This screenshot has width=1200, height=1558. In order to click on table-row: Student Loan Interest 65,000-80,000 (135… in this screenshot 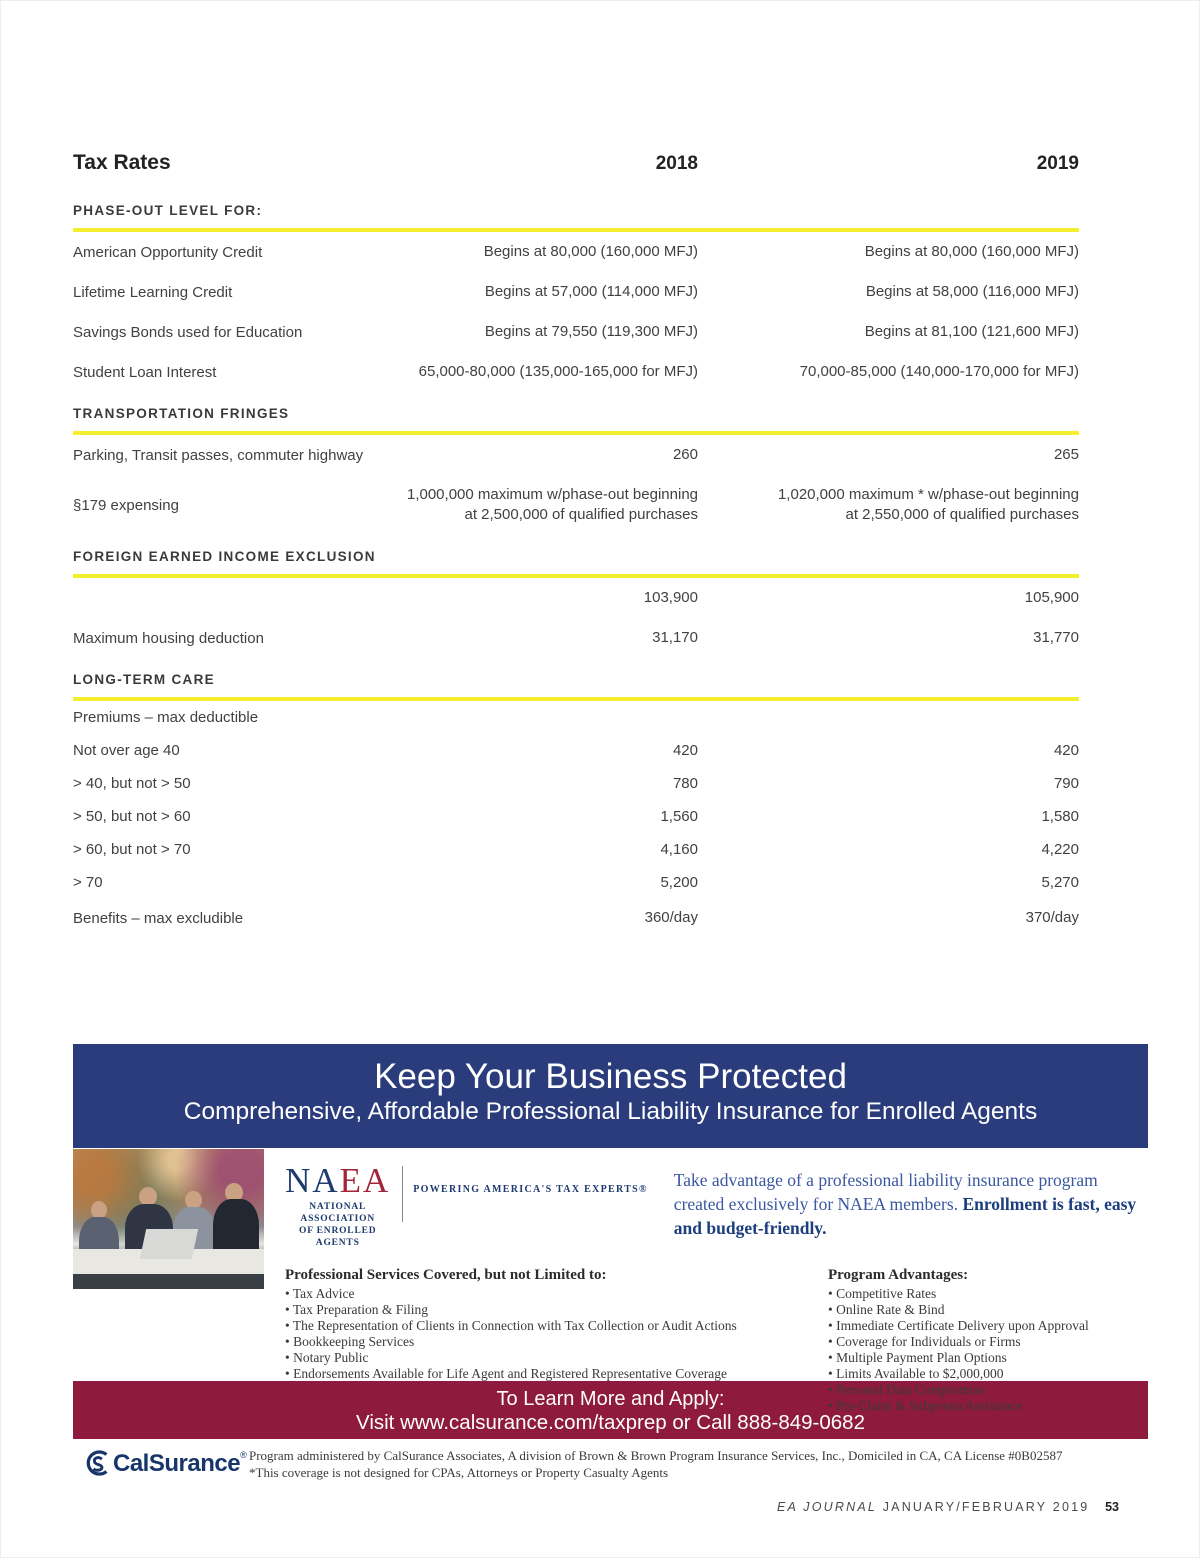, I will do `click(576, 372)`.